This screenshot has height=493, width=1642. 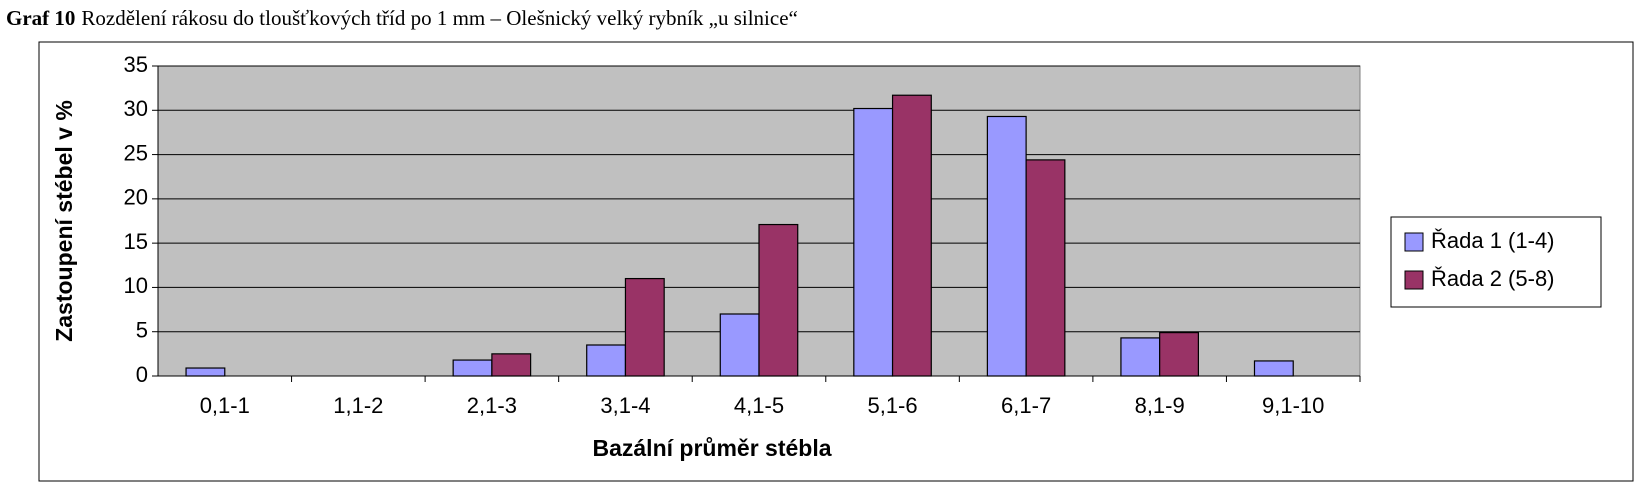 I want to click on y-tick-label: 35, so click(x=136, y=64).